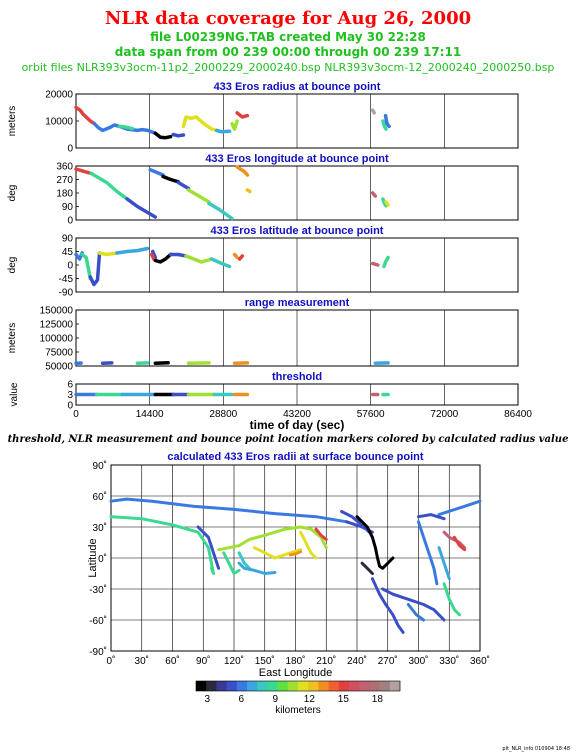 The height and width of the screenshot is (756, 576). I want to click on colorbar-tick-label: 15, so click(344, 699).